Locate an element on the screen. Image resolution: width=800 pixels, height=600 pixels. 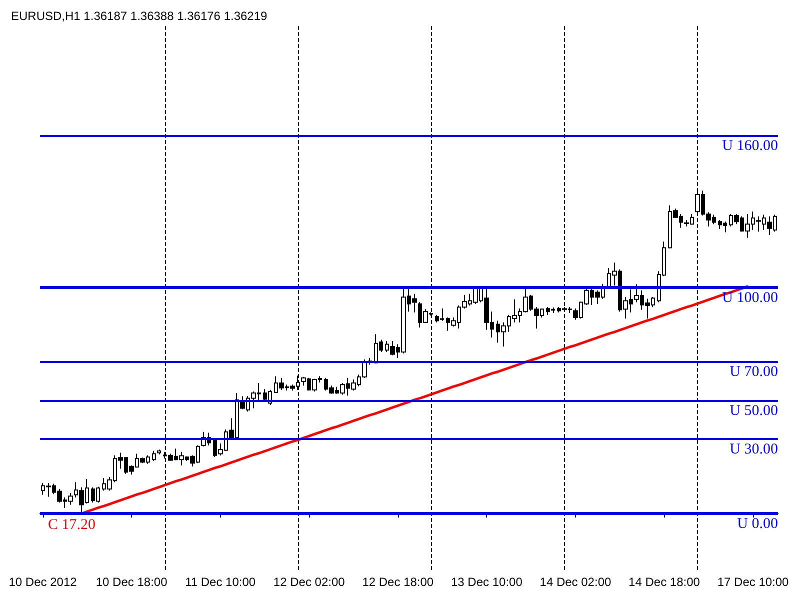
ref-line-label: U 100.00 is located at coordinates (750, 298).